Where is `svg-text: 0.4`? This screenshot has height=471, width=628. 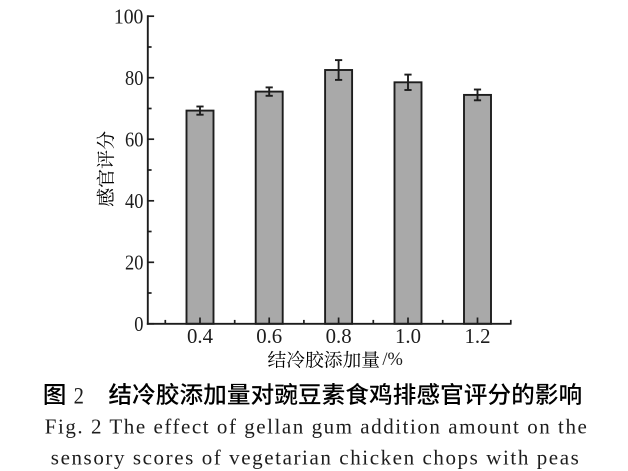
svg-text: 0.4 is located at coordinates (200, 336).